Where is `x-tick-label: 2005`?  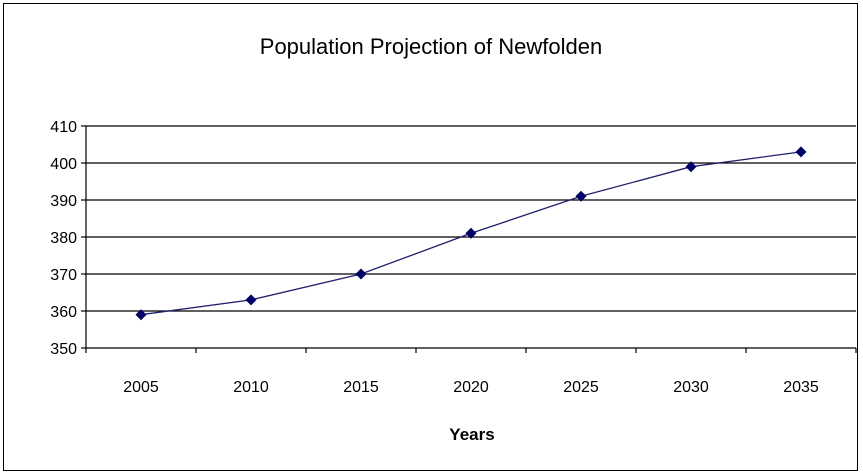
x-tick-label: 2005 is located at coordinates (141, 387).